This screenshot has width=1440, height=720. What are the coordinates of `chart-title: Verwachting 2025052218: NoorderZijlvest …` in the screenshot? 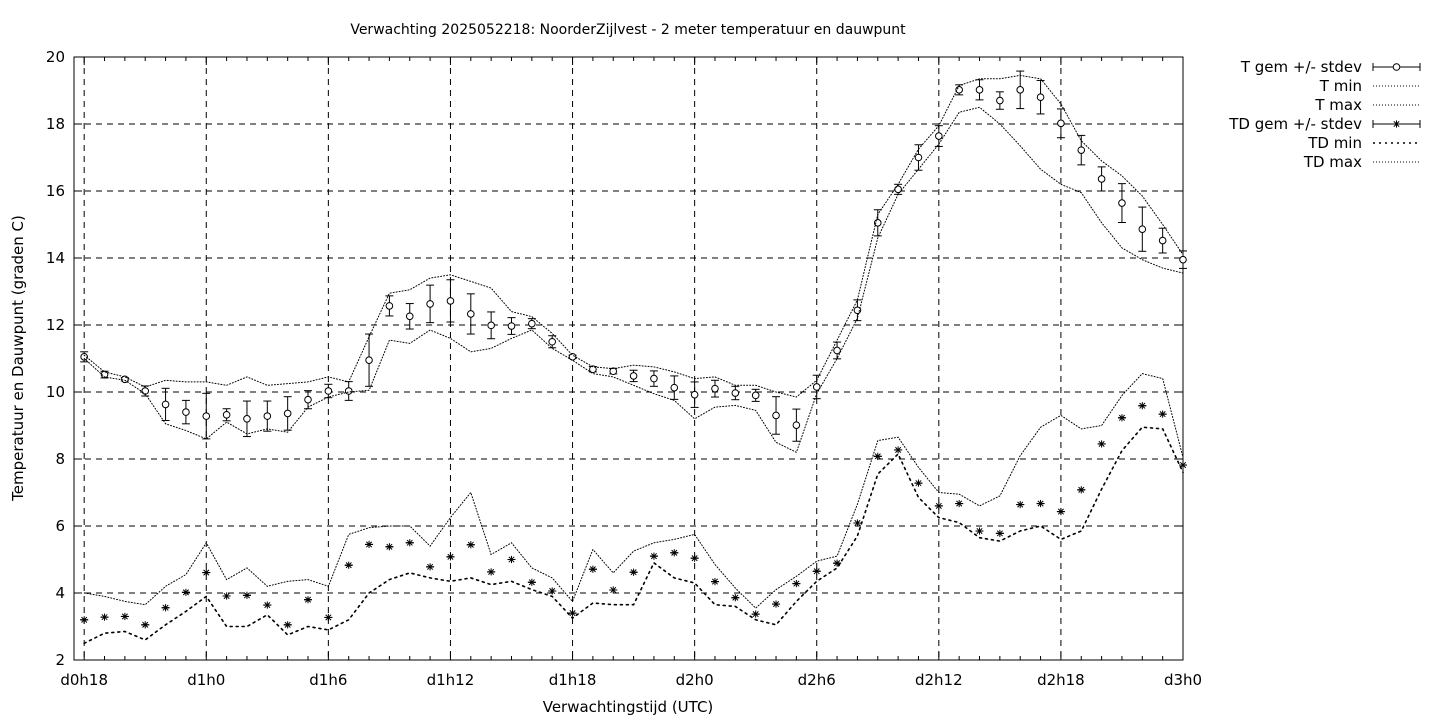 It's located at (628, 30).